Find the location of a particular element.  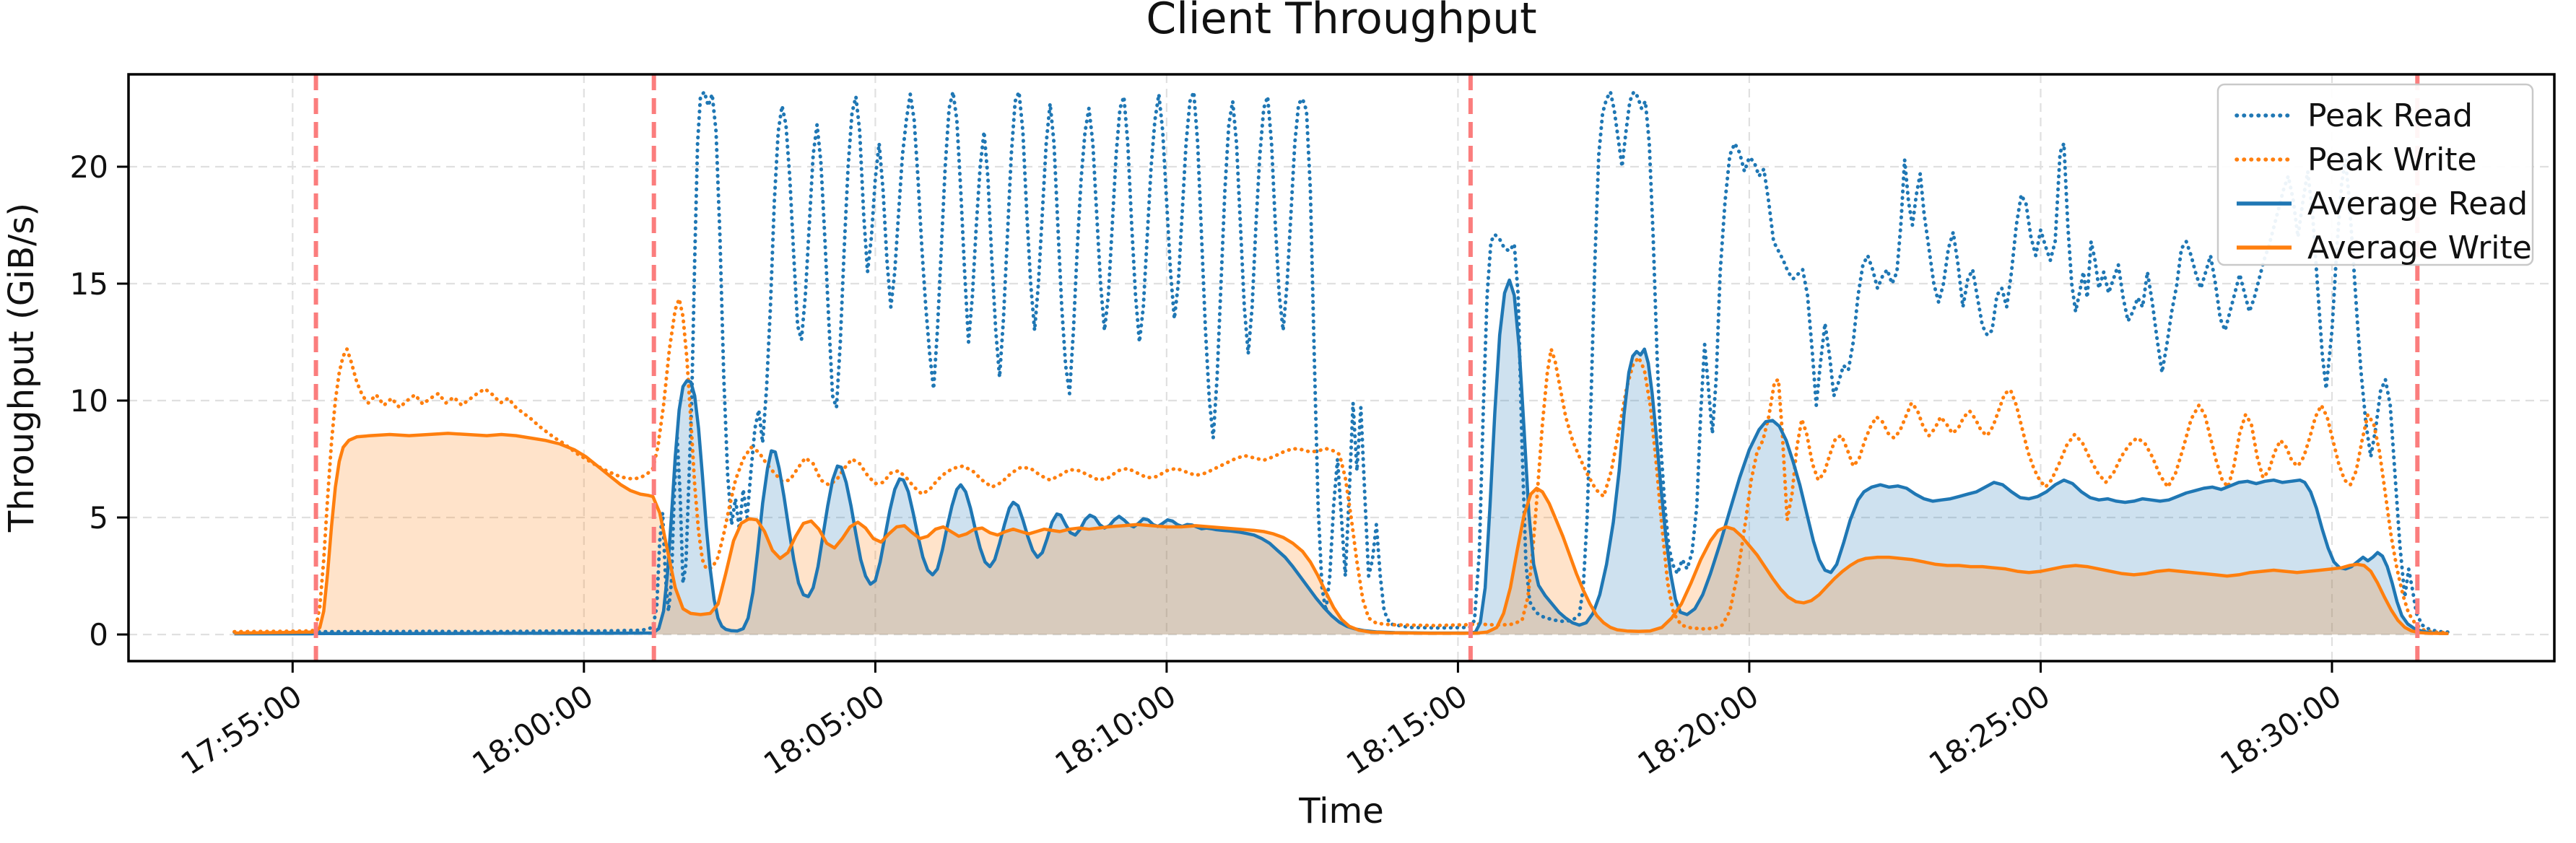

x-tick-label: 17:55:00 is located at coordinates (241, 730).